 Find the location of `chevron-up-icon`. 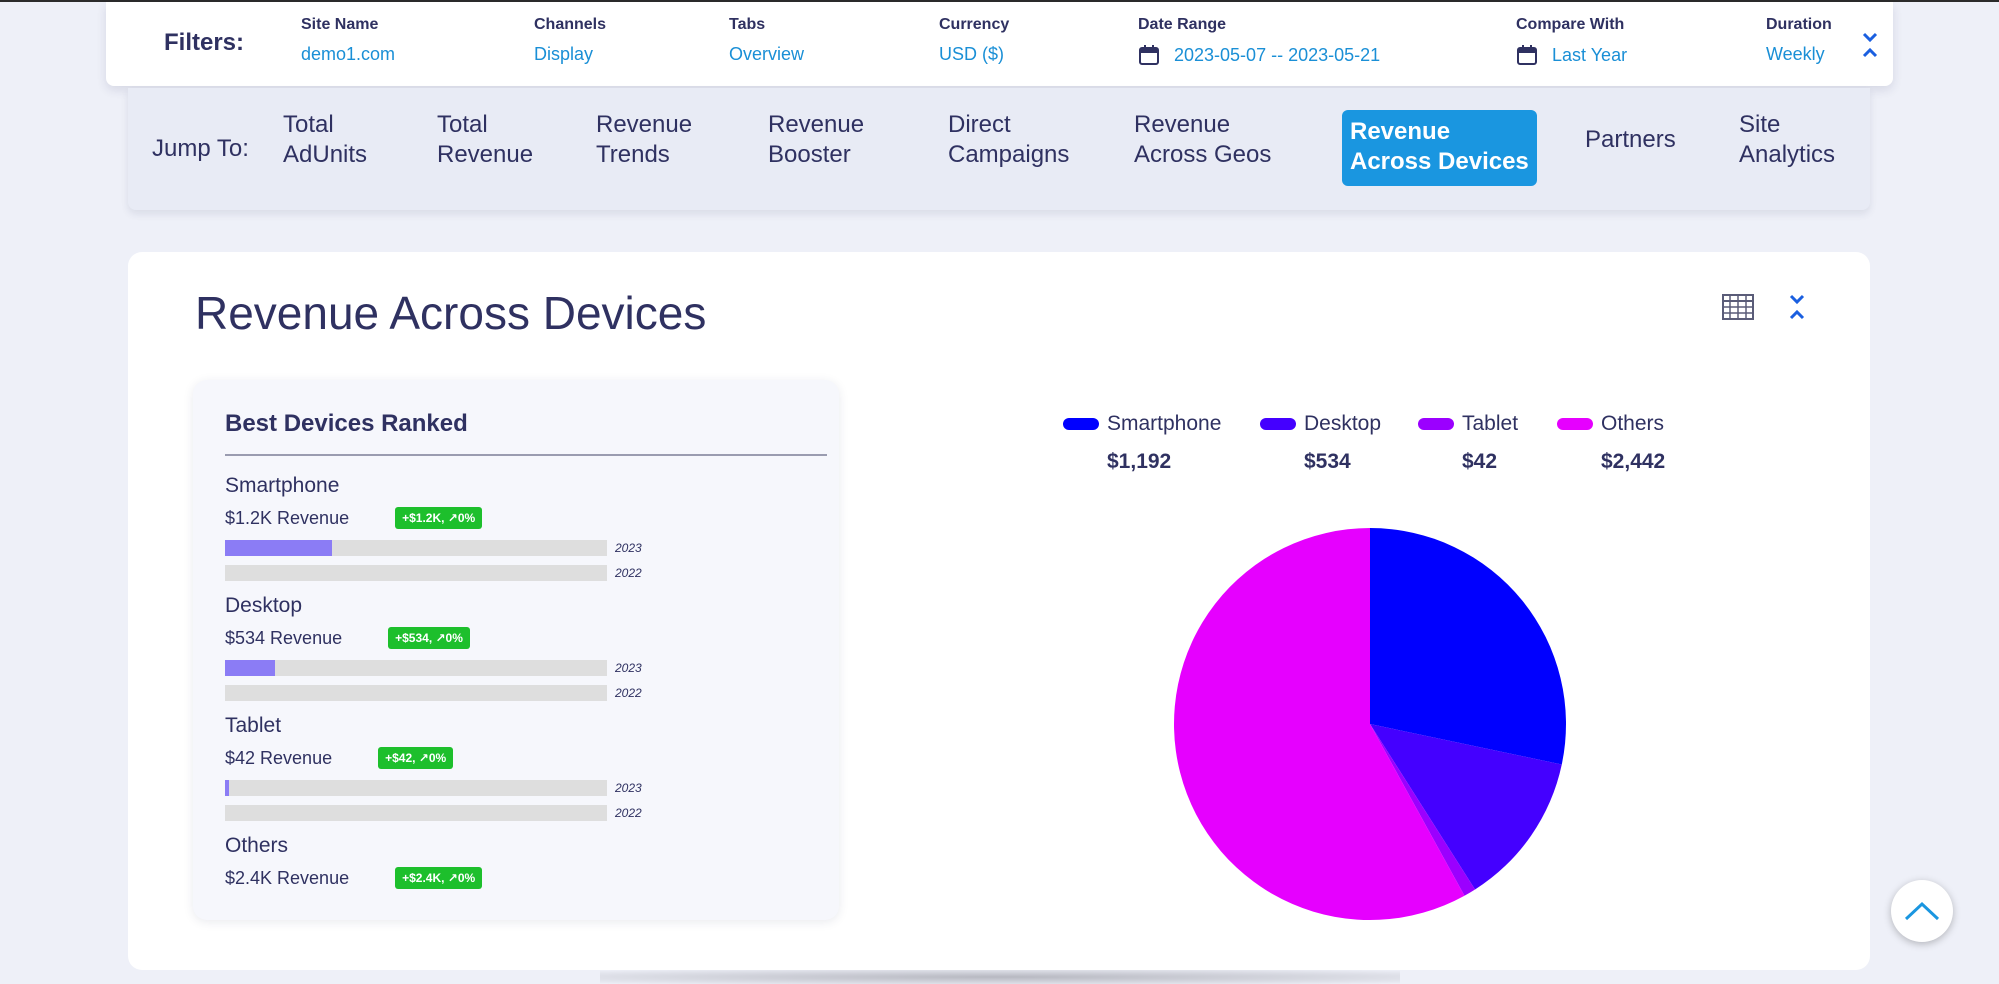

chevron-up-icon is located at coordinates (1922, 911).